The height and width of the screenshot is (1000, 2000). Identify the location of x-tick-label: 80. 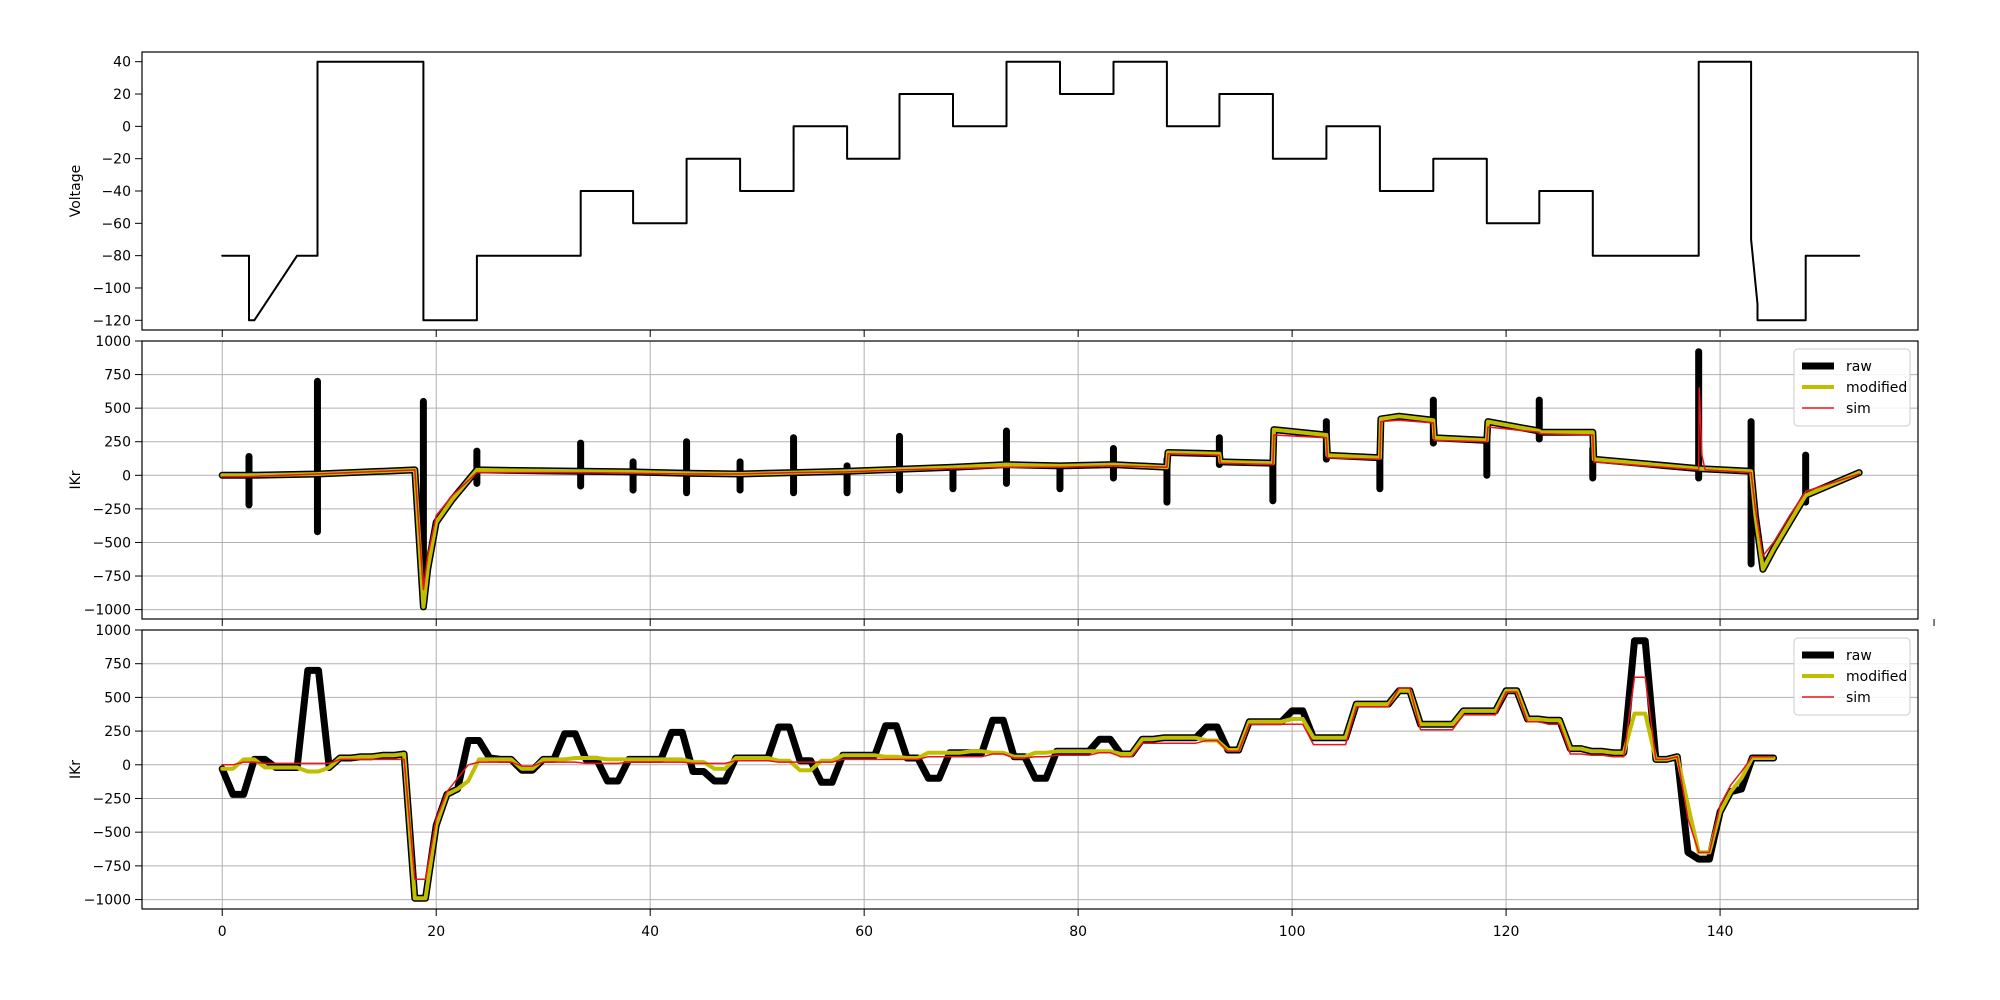
(1078, 932).